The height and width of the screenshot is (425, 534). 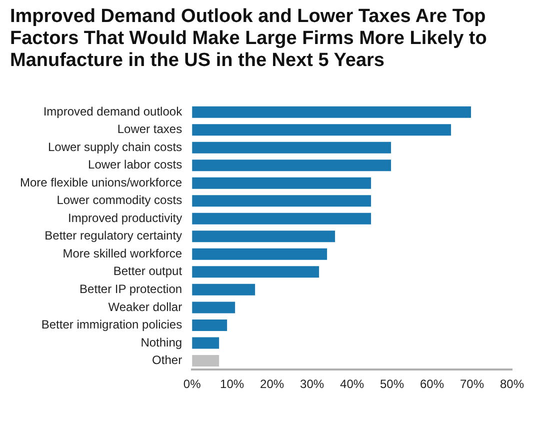 I want to click on y-tick-label: Better IP protection, so click(x=131, y=289).